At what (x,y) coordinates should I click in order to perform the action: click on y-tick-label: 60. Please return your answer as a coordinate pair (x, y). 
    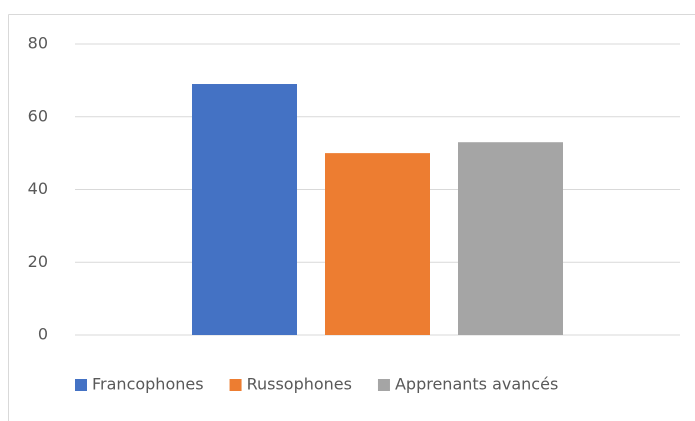
    Looking at the image, I should click on (38, 115).